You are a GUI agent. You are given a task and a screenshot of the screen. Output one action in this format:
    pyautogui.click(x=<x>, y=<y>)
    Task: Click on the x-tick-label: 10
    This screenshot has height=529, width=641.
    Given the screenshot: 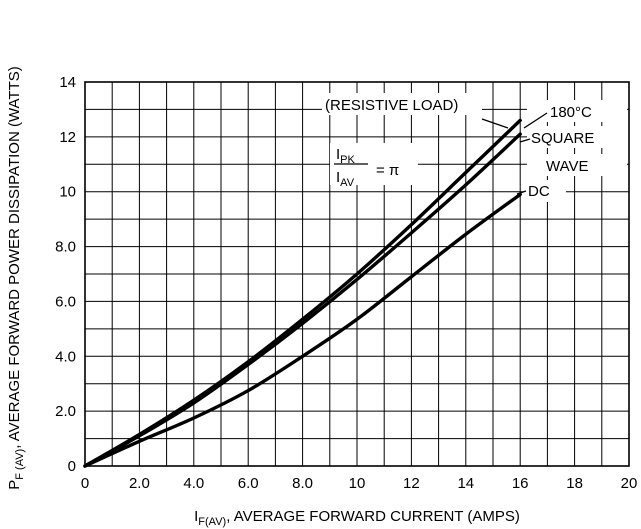 What is the action you would take?
    pyautogui.click(x=357, y=483)
    